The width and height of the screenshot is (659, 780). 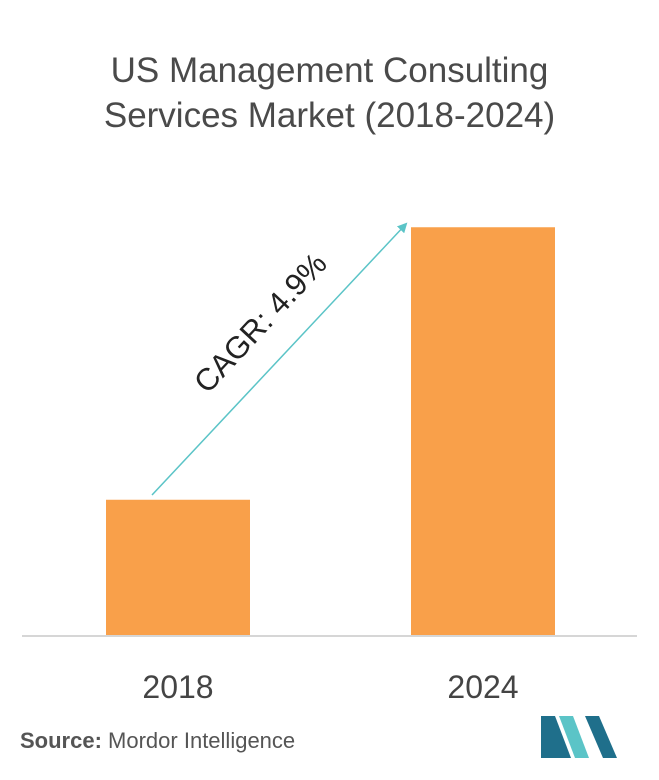 I want to click on logo-right-stroke, so click(x=601, y=737).